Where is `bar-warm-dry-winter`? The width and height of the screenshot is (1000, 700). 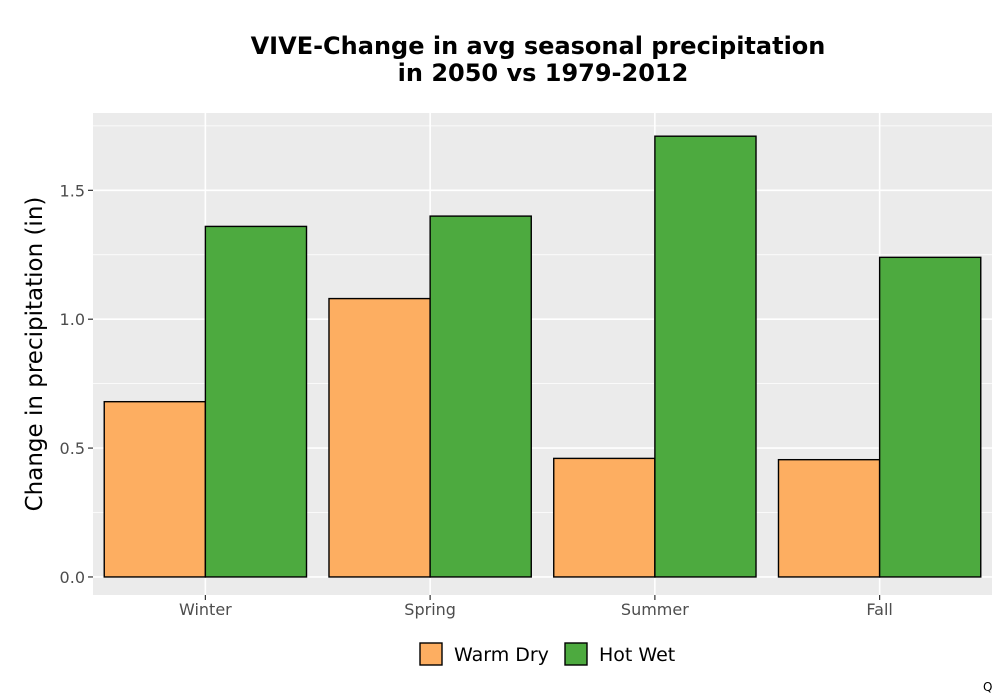 bar-warm-dry-winter is located at coordinates (155, 489).